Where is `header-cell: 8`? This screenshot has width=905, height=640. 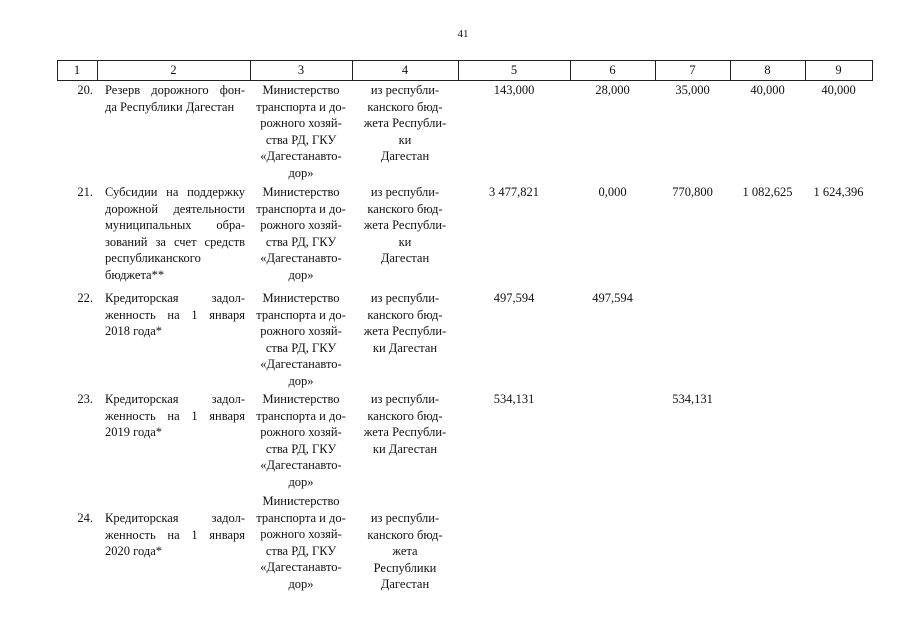
header-cell: 8 is located at coordinates (767, 70).